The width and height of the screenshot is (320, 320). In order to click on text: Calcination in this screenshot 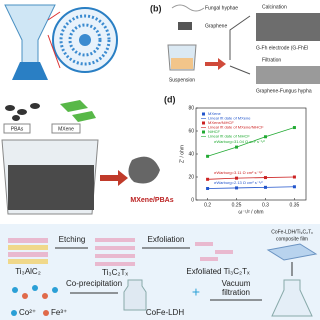, I will do `click(274, 7)`.